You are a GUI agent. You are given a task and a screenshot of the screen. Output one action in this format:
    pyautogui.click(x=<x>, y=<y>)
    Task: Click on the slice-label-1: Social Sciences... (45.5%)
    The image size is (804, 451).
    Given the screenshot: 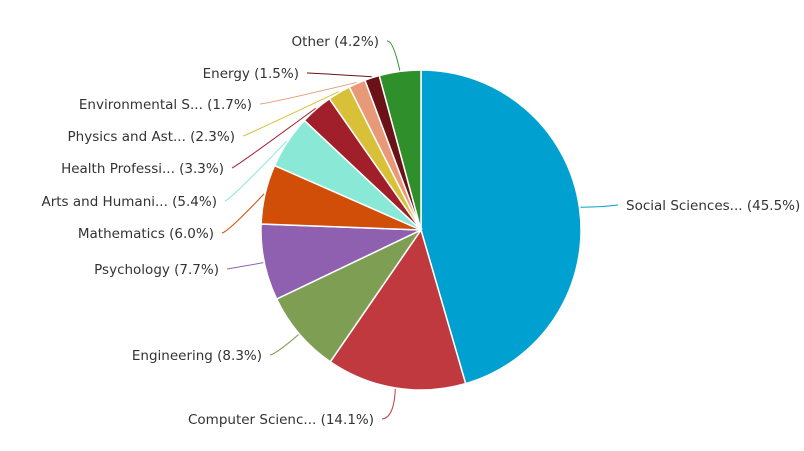 What is the action you would take?
    pyautogui.click(x=713, y=206)
    